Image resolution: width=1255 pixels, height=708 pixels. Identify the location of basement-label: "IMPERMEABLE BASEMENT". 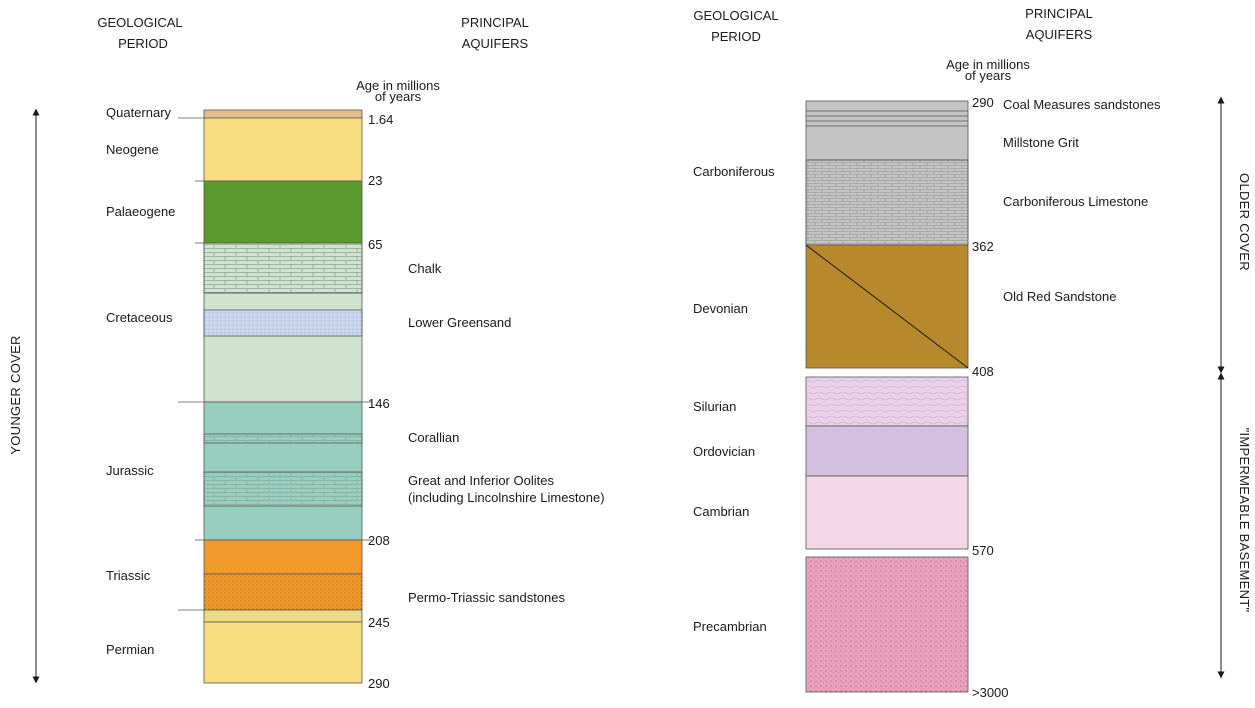
(1244, 520).